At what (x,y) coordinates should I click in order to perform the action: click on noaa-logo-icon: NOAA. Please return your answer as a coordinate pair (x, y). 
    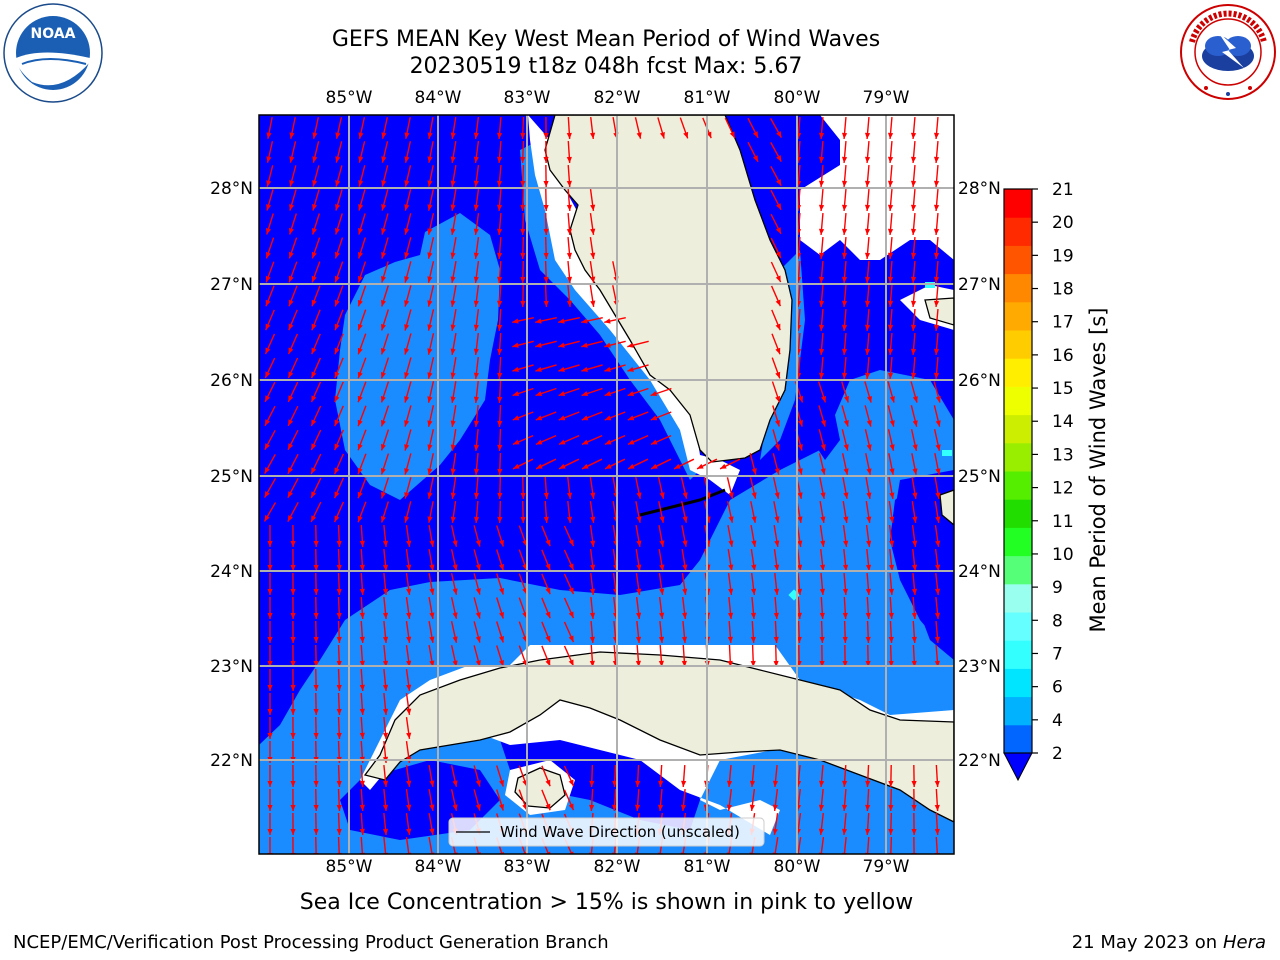
    Looking at the image, I should click on (53, 53).